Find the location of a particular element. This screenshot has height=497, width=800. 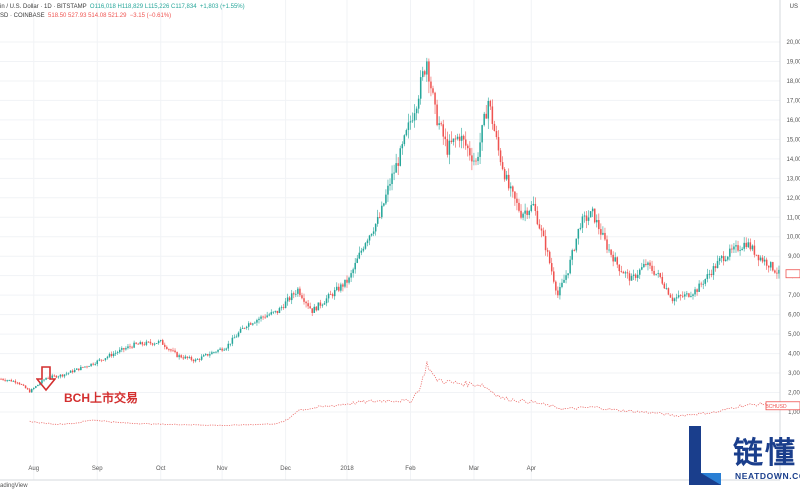

x-tick-label: Sep is located at coordinates (97, 469).